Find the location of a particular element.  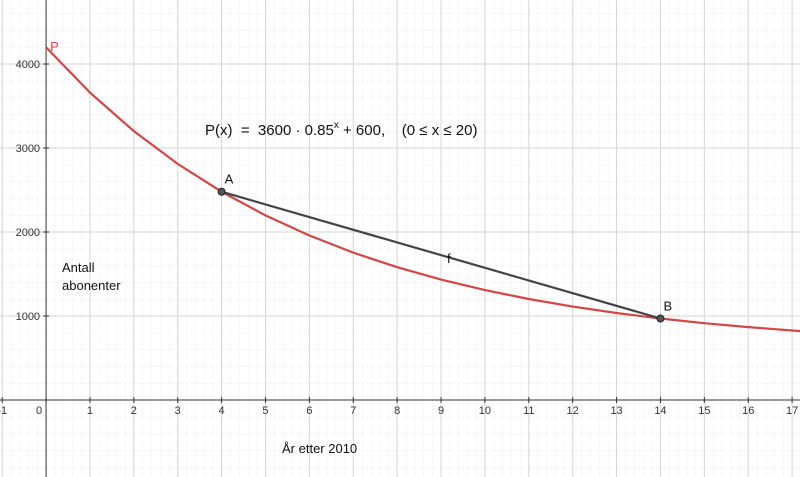

y-tick-label: 1000 is located at coordinates (28, 317).